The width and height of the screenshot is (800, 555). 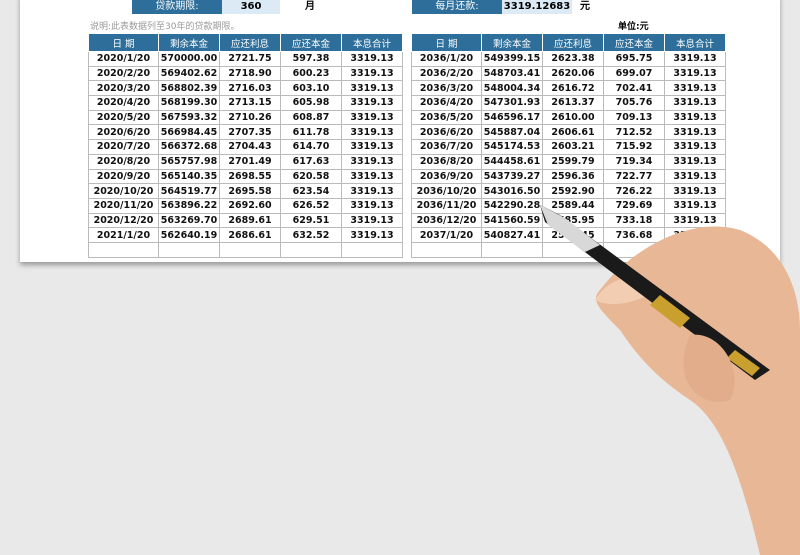 I want to click on table-cell: 608.87, so click(x=311, y=117).